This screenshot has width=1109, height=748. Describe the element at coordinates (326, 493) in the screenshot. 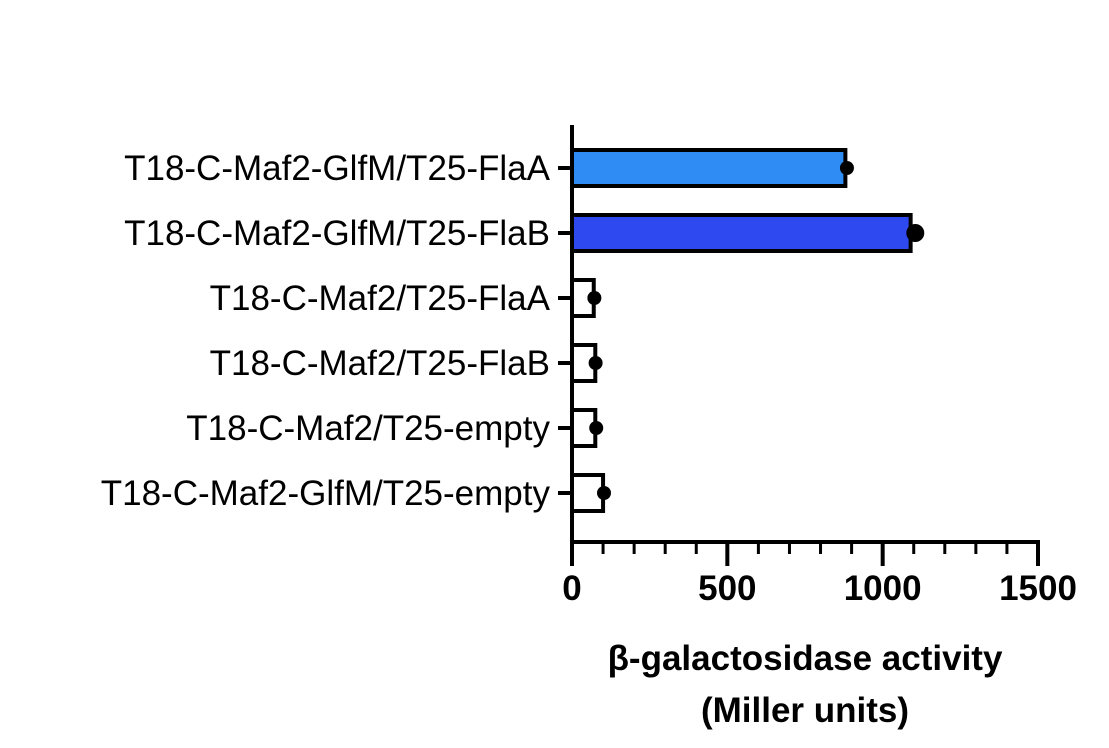

I see `category-label-6: T18-C-Maf2-GlfM/T25-empty` at that location.